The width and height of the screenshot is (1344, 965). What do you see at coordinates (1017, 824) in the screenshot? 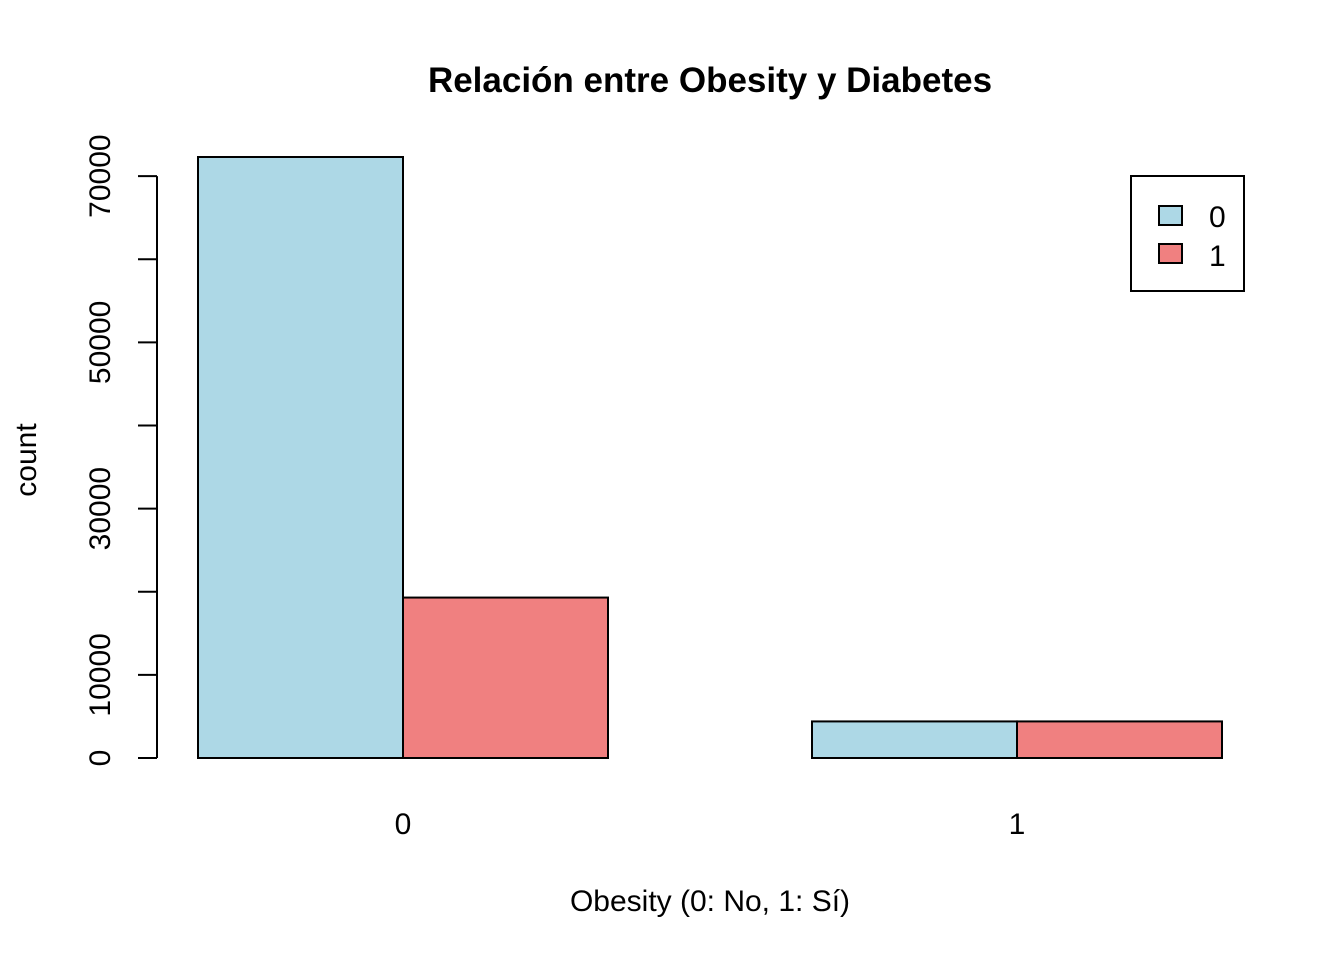
I see `x-tick-label: 1` at bounding box center [1017, 824].